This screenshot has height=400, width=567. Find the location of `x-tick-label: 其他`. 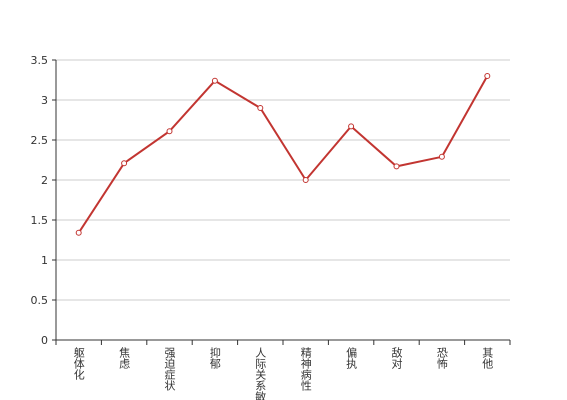

x-tick-label: 其他 is located at coordinates (487, 358).